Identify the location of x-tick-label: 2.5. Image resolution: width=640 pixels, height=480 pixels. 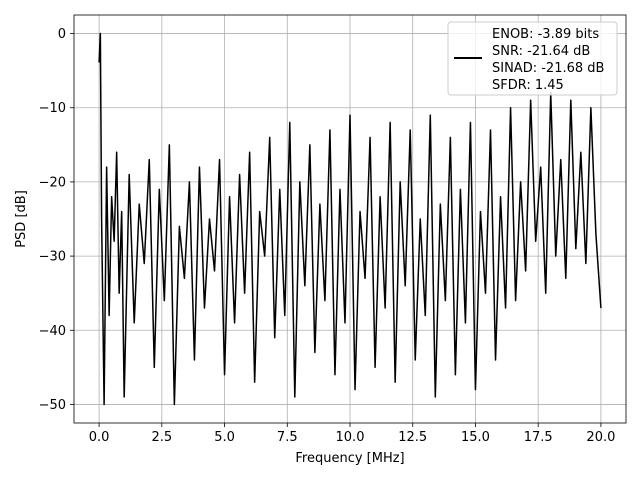
(161, 437).